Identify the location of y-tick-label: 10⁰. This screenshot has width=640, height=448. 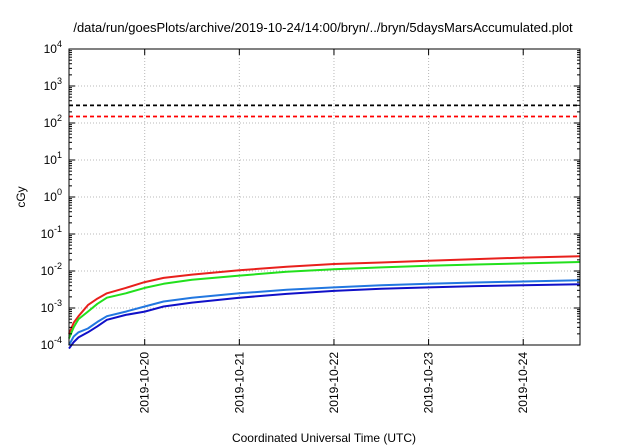
(53, 195).